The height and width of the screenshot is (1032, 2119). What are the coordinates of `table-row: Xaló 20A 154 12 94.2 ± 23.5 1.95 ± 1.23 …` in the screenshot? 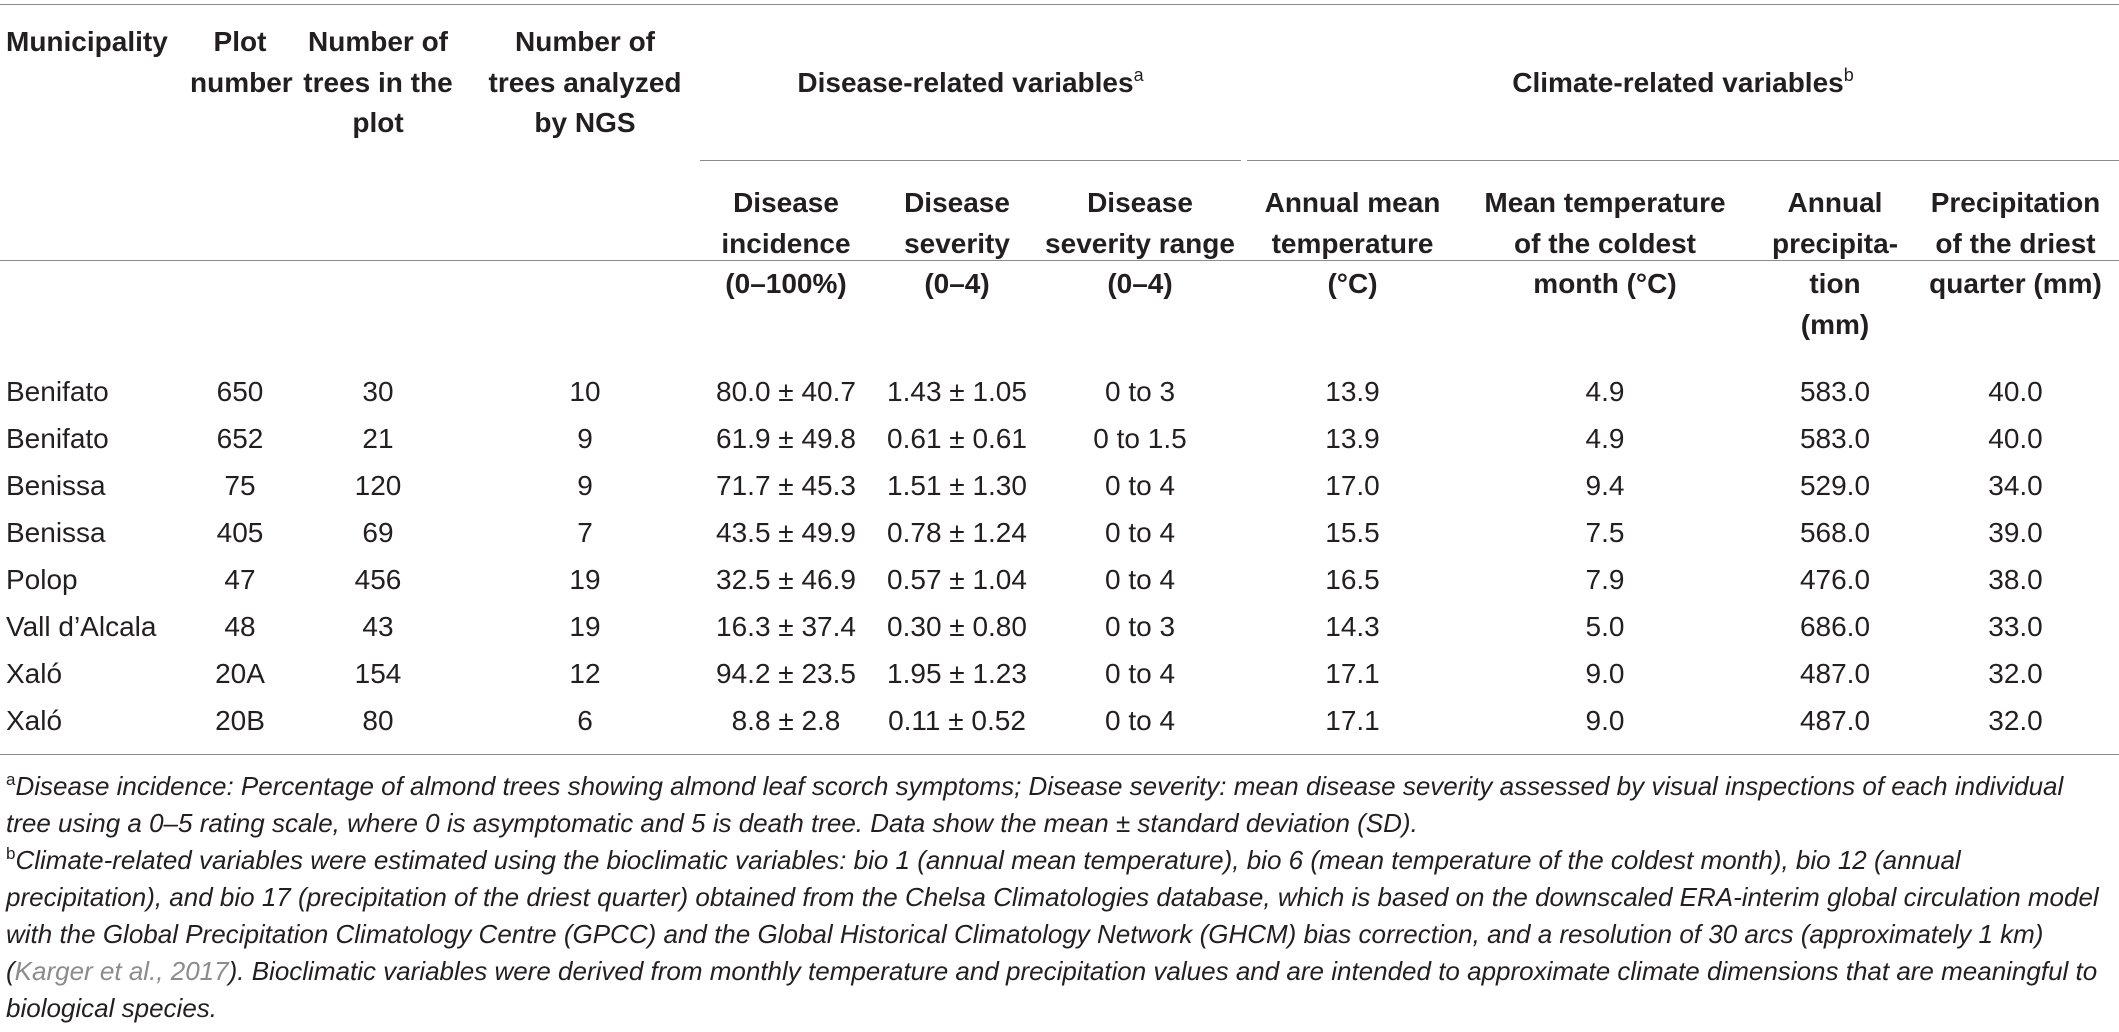 It's located at (1059, 673).